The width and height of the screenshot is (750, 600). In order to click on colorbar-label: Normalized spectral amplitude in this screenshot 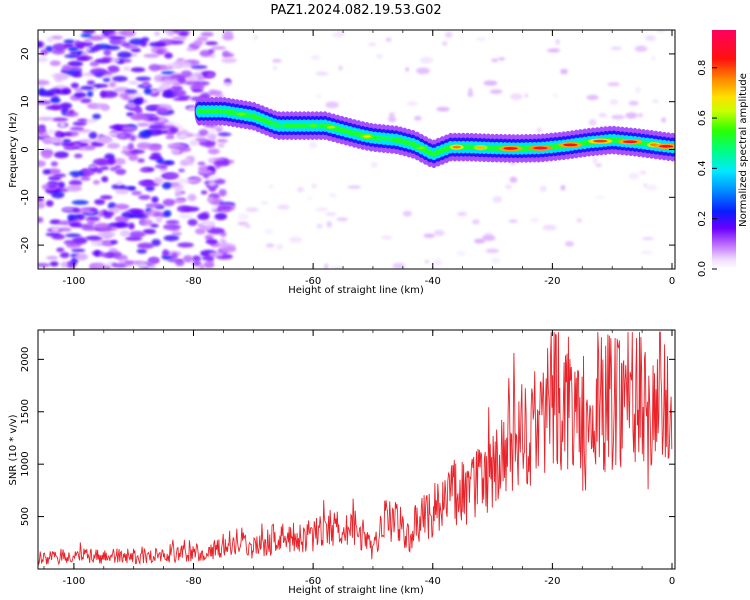, I will do `click(743, 150)`.